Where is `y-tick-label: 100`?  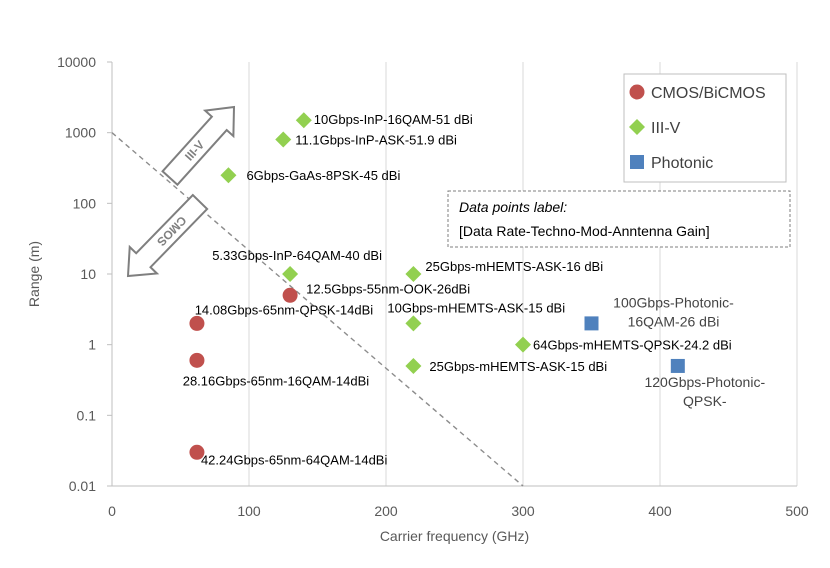
y-tick-label: 100 is located at coordinates (85, 203).